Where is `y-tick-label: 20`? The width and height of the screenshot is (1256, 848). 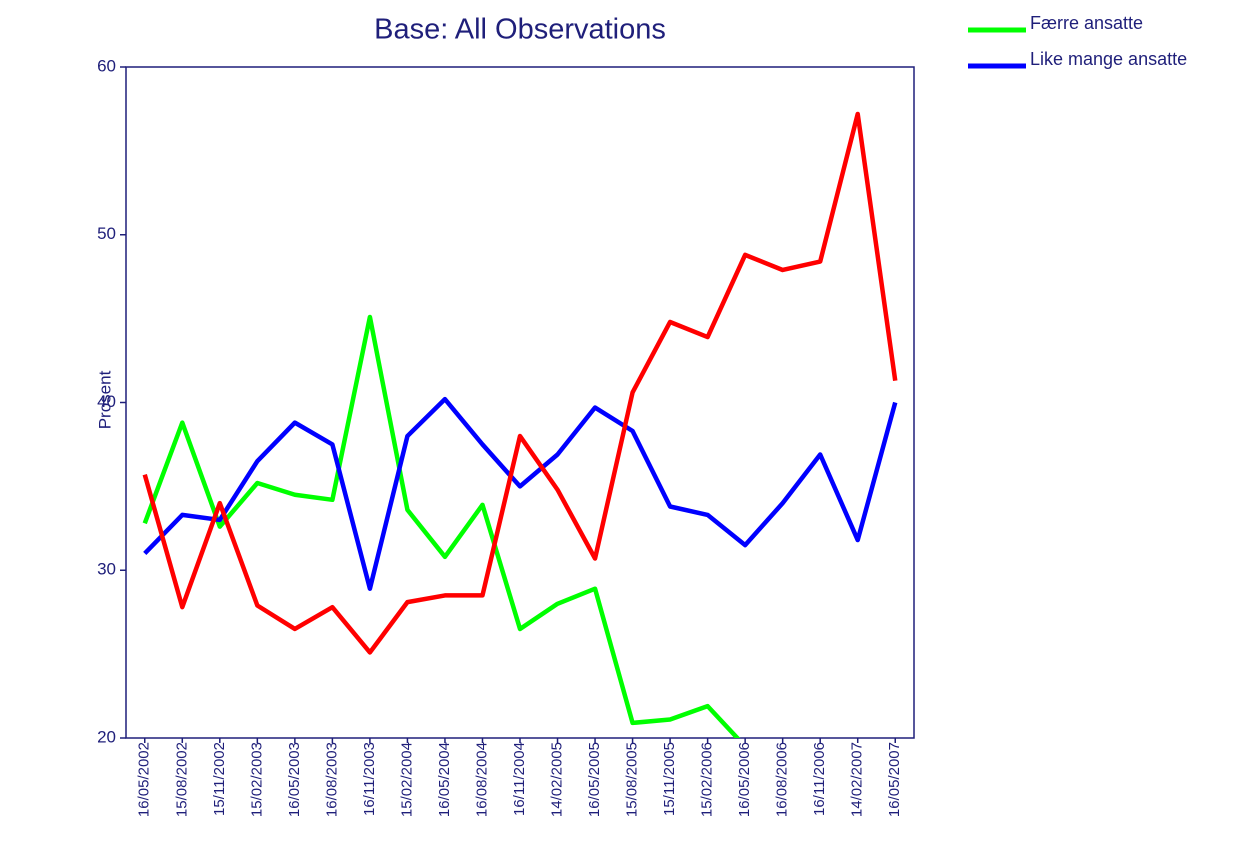
y-tick-label: 20 is located at coordinates (106, 736).